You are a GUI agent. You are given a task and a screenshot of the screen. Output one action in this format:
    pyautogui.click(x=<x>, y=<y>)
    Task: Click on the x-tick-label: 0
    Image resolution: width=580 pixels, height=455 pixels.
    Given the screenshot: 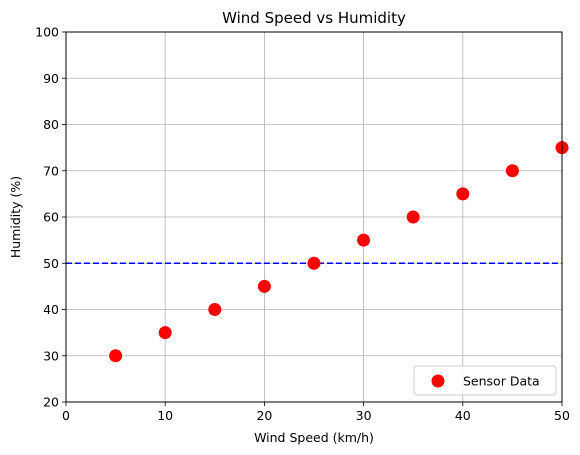 What is the action you would take?
    pyautogui.click(x=66, y=415)
    